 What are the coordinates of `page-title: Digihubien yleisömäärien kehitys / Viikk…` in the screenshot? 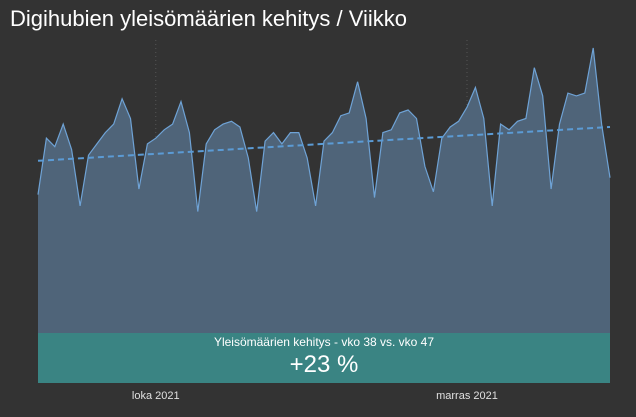 It's located at (209, 18).